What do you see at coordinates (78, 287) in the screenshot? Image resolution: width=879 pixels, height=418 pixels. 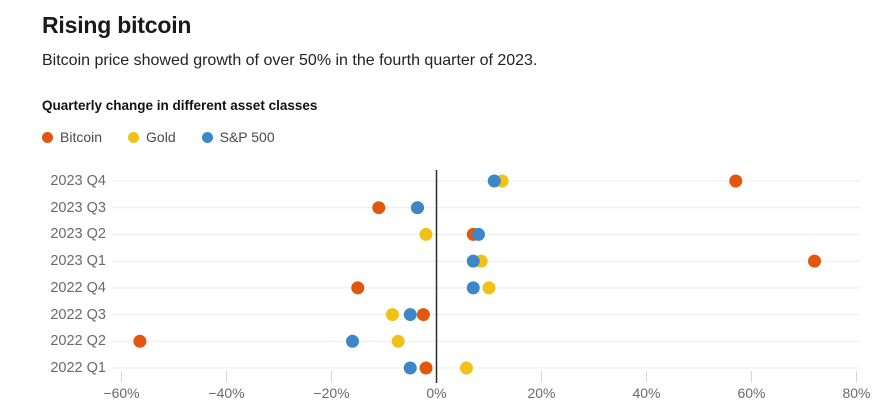 I see `y-axis-label: 2022 Q4` at bounding box center [78, 287].